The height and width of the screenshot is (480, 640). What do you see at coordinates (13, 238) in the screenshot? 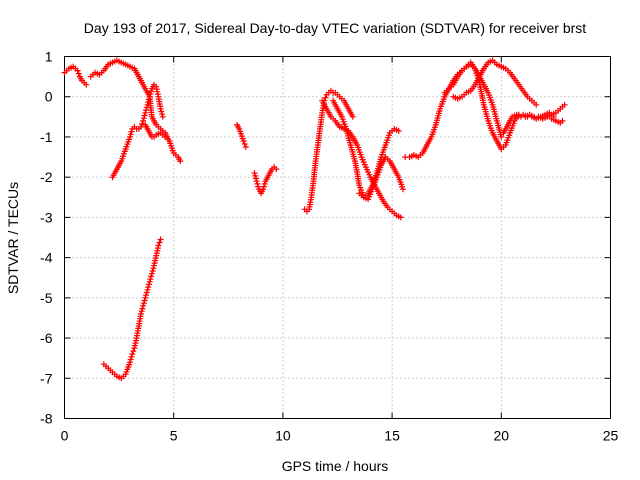
I see `y-axis-label: SDTVAR / TECUs` at bounding box center [13, 238].